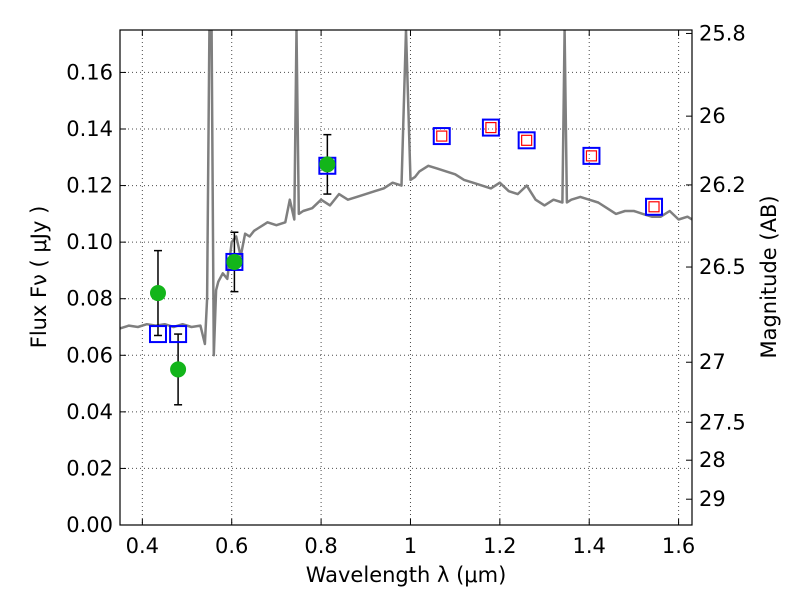 The image size is (800, 600). What do you see at coordinates (89, 186) in the screenshot?
I see `y-tick-label: 0.12` at bounding box center [89, 186].